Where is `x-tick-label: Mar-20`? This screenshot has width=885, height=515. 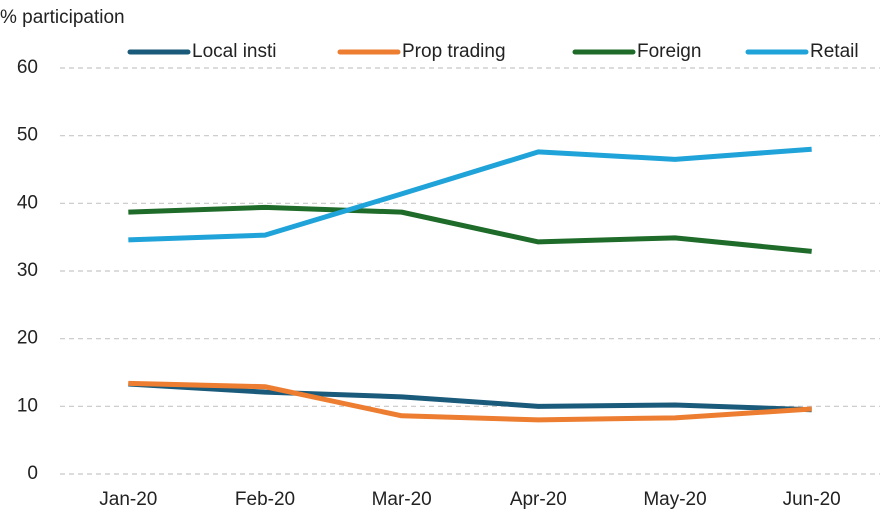
x-tick-label: Mar-20 is located at coordinates (402, 499).